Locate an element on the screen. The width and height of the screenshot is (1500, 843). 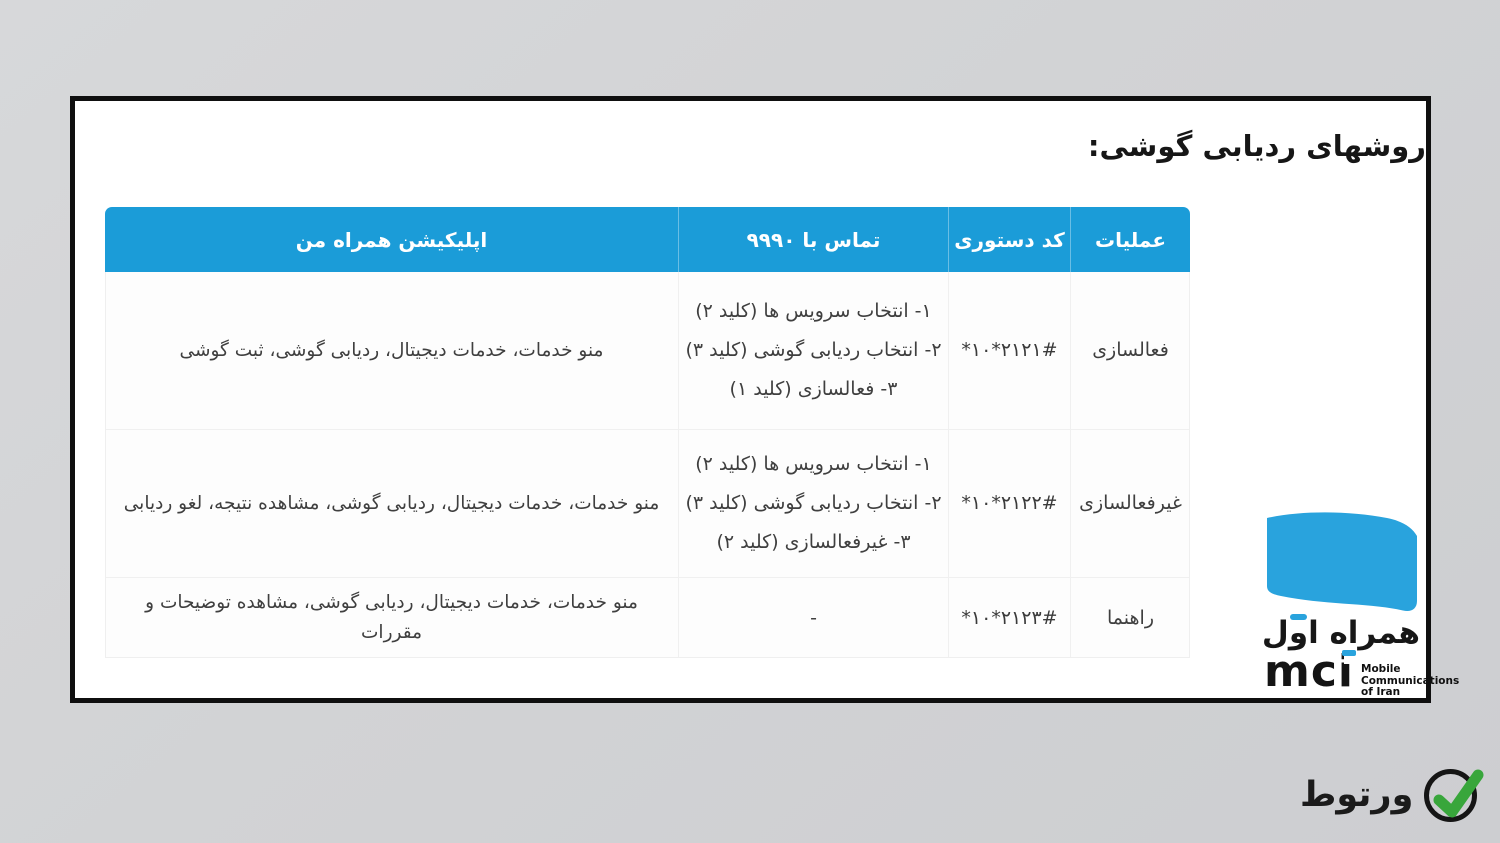
ussd-code: *۱۰*۲۱۲۳# is located at coordinates (1009, 617).